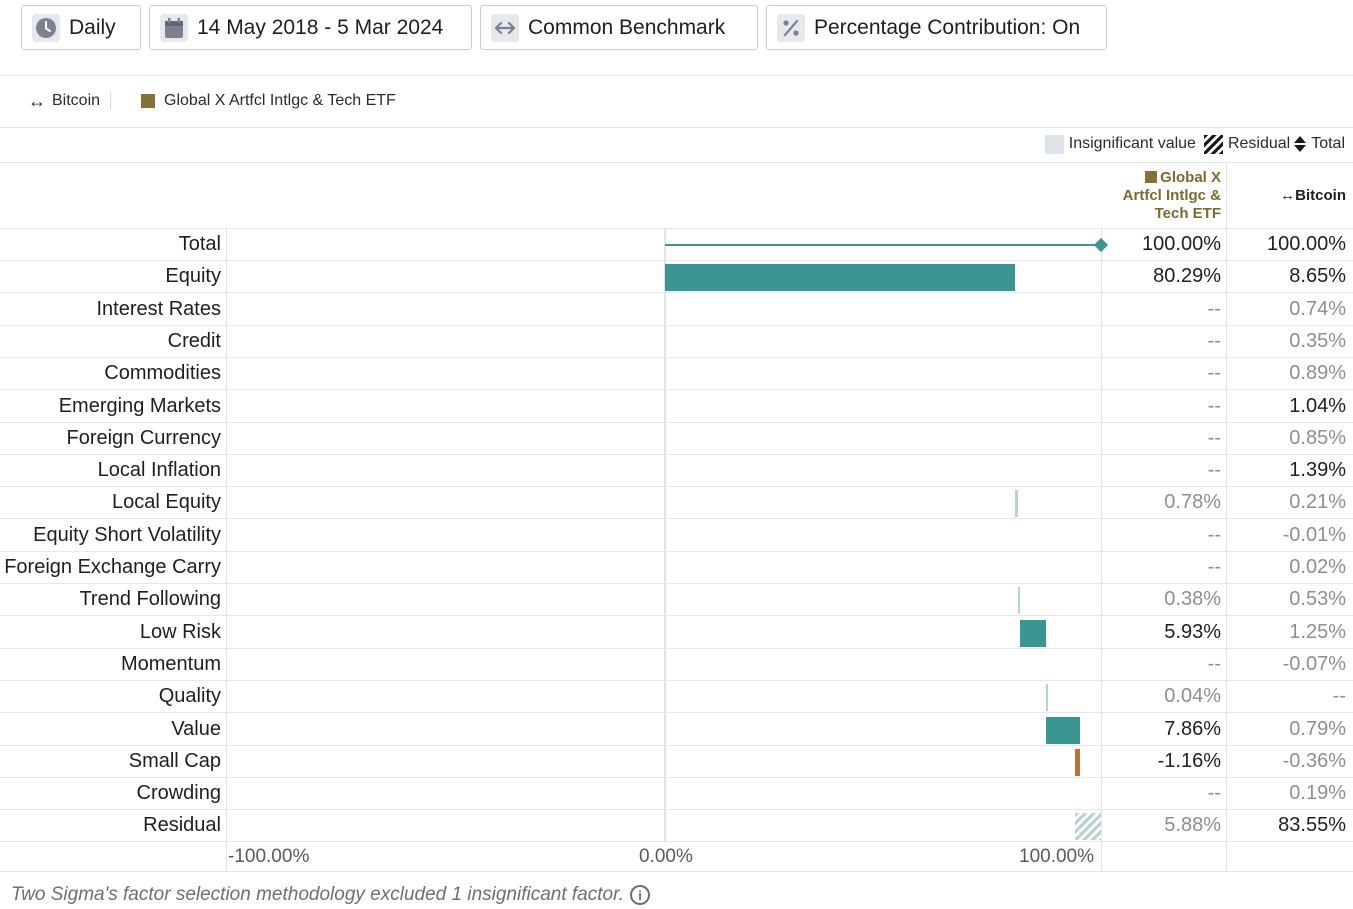  Describe the element at coordinates (676, 794) in the screenshot. I see `table-row: Crowding -- 0.19%` at that location.